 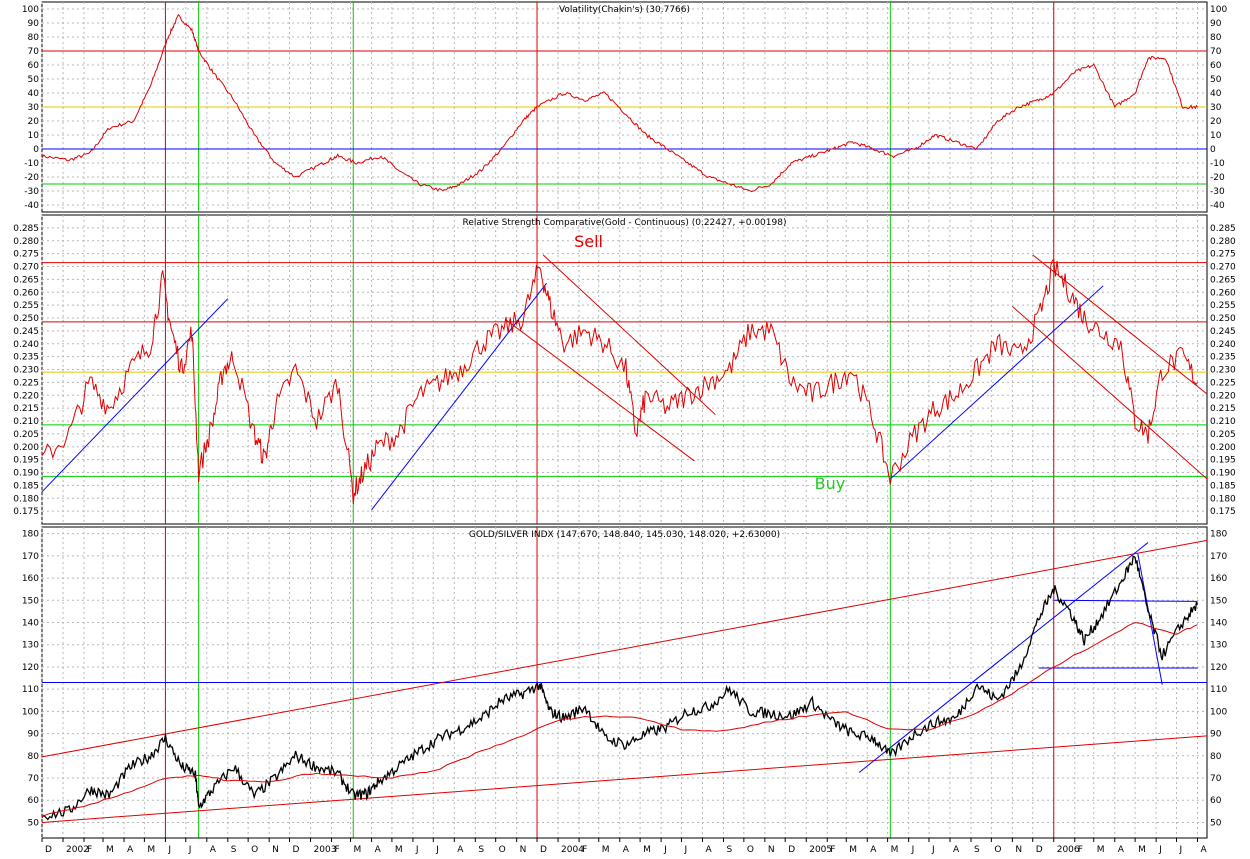 I want to click on y-tick-label-left: 0.235, so click(x=26, y=358).